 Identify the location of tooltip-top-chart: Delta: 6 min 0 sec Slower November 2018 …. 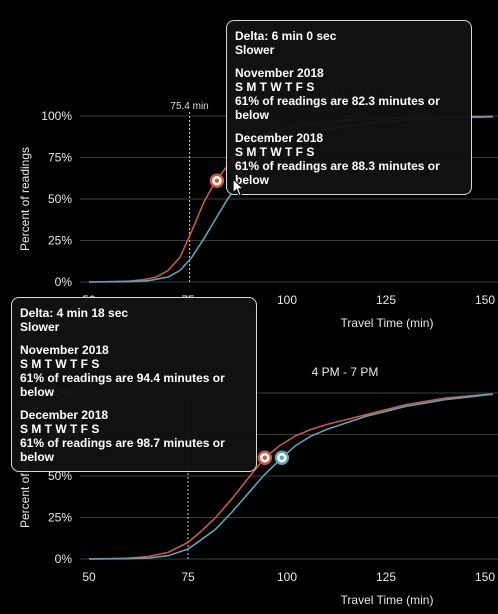
(349, 107).